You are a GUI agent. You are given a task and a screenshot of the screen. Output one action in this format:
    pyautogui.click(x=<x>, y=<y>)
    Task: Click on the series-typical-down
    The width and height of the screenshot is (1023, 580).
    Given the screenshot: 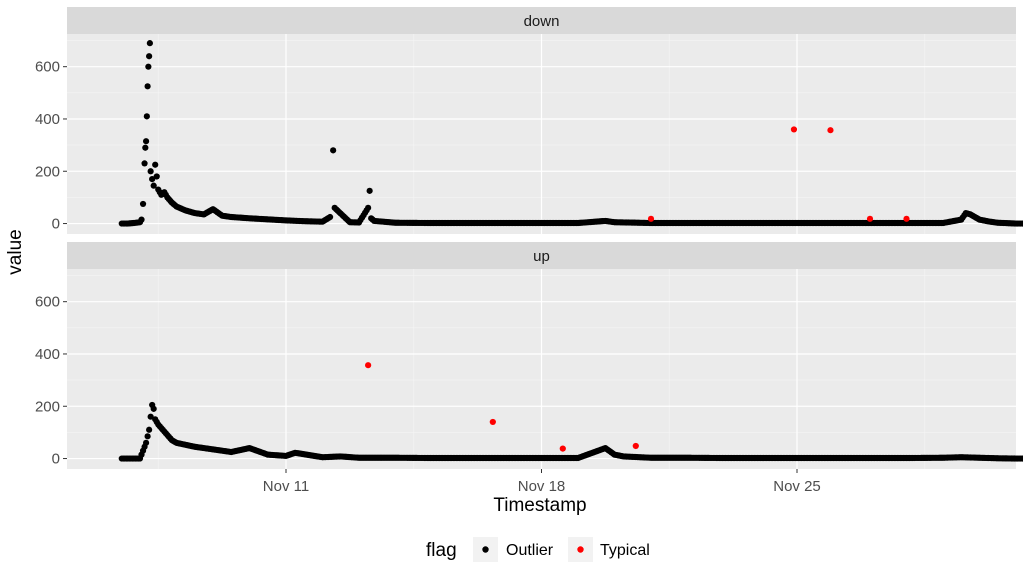 What is the action you would take?
    pyautogui.click(x=778, y=174)
    